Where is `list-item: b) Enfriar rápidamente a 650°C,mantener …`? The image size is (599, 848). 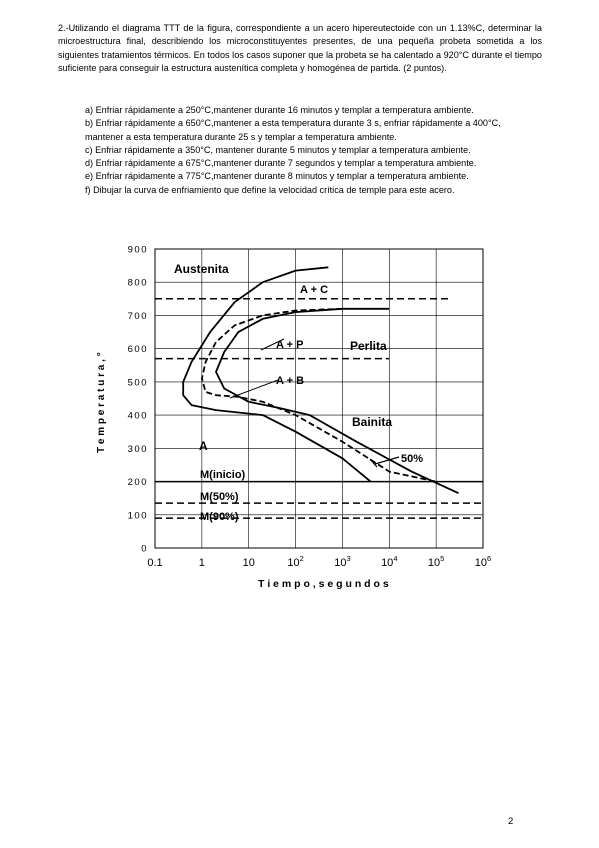 list-item: b) Enfriar rápidamente a 650°C,mantener … is located at coordinates (293, 130).